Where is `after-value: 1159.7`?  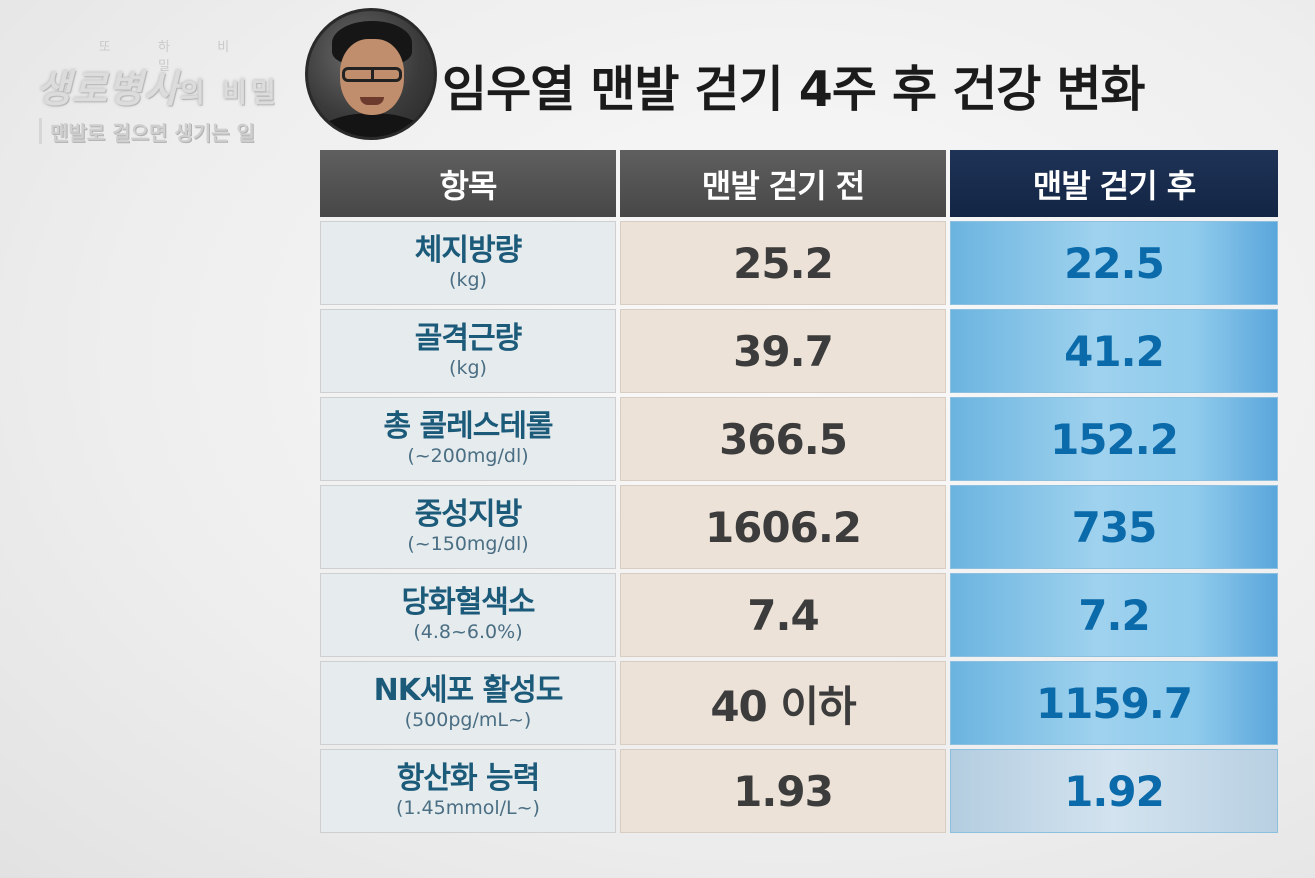 after-value: 1159.7 is located at coordinates (1114, 703).